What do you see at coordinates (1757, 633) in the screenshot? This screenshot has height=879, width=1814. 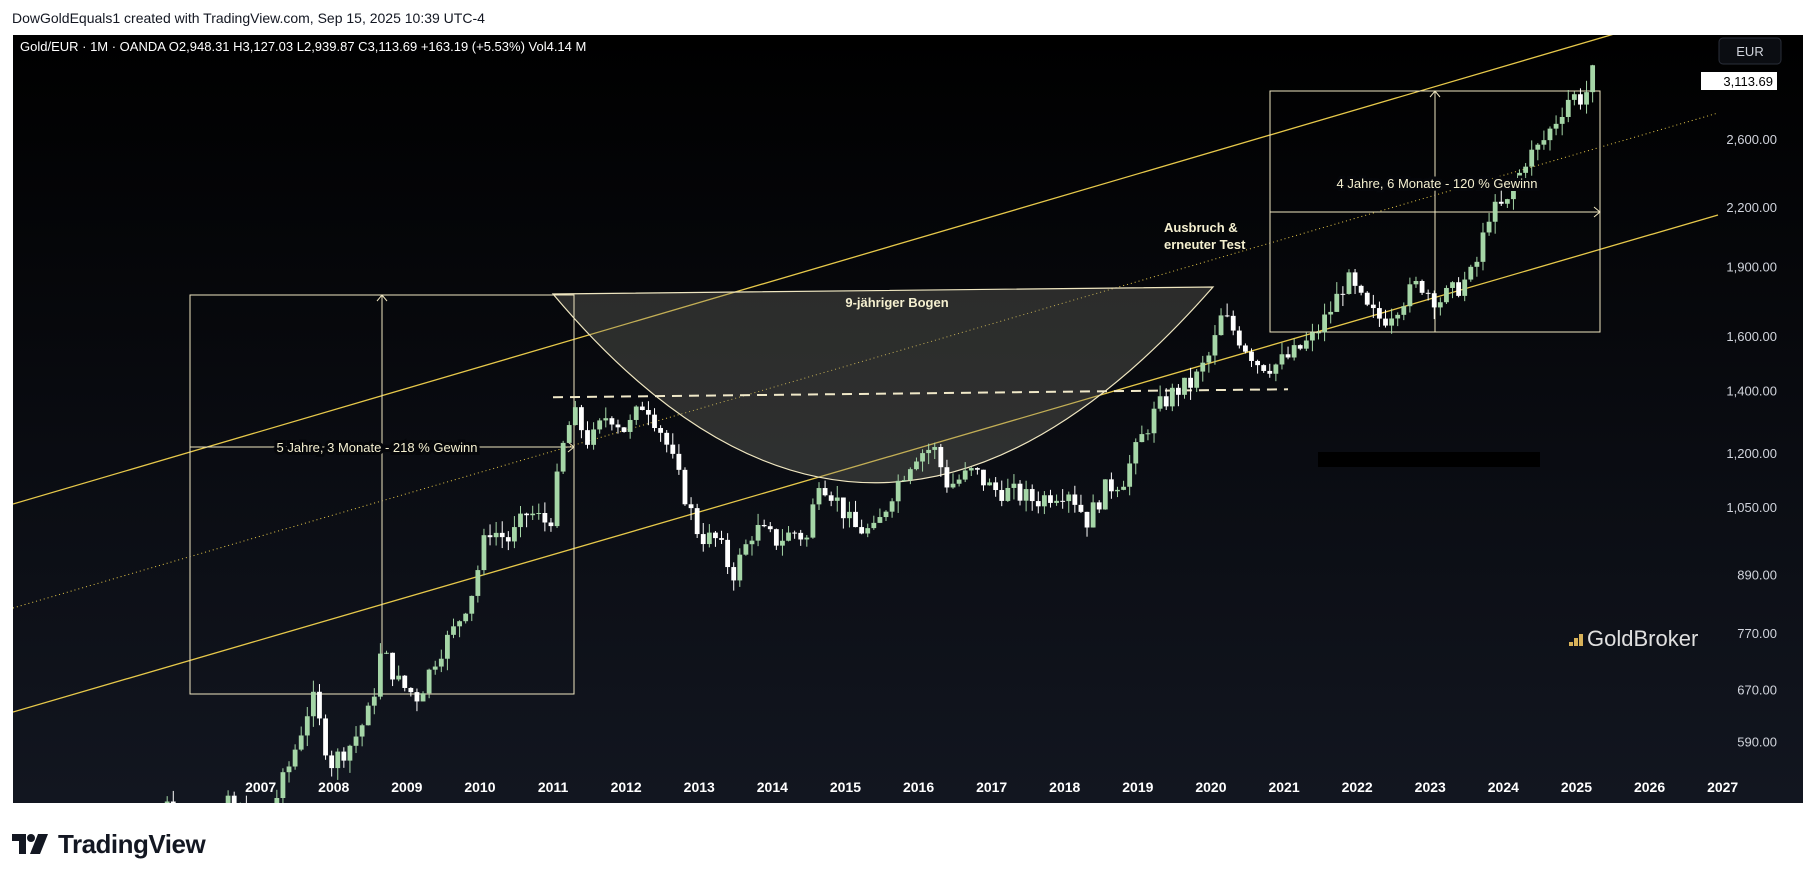 I see `y-tick-label: 770.00` at bounding box center [1757, 633].